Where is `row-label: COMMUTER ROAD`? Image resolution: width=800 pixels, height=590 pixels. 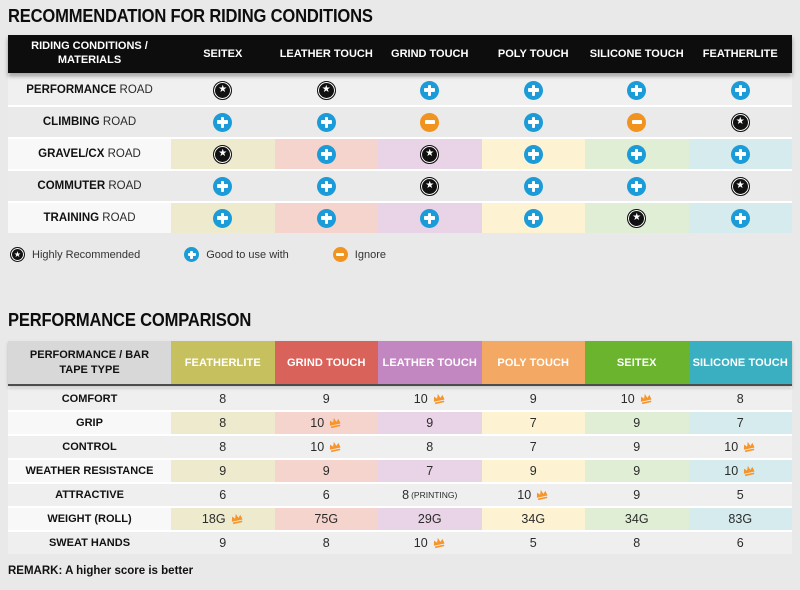
row-label: COMMUTER ROAD is located at coordinates (89, 186).